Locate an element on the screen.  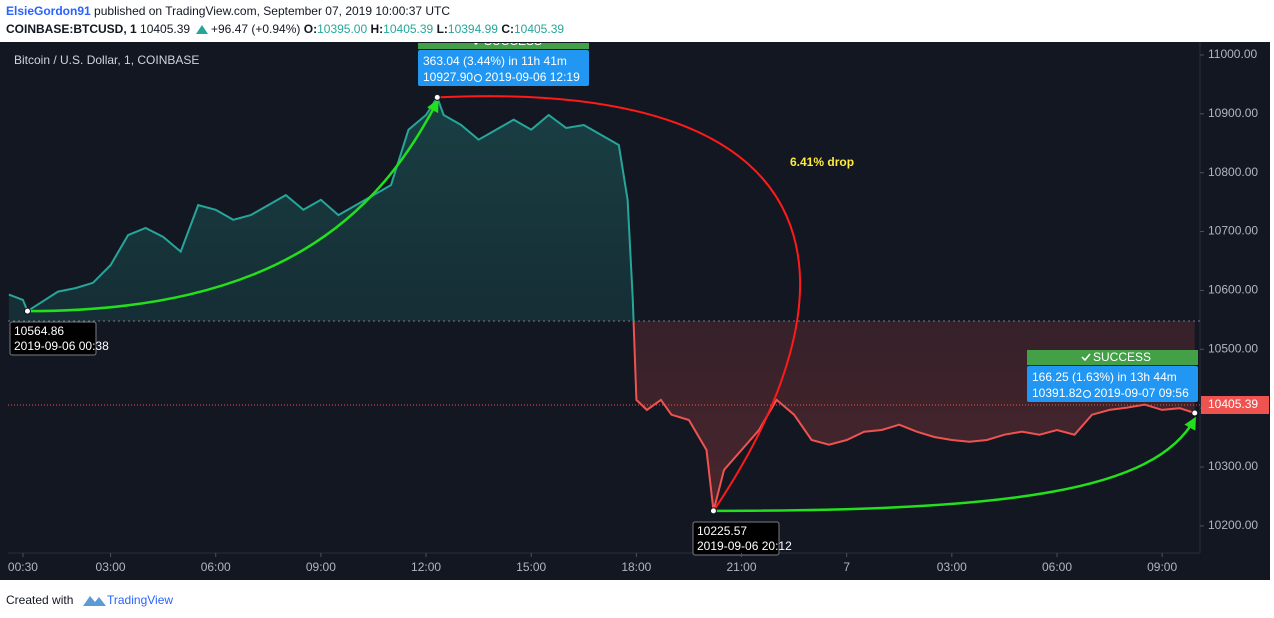
last-price-tag is located at coordinates (1235, 405).